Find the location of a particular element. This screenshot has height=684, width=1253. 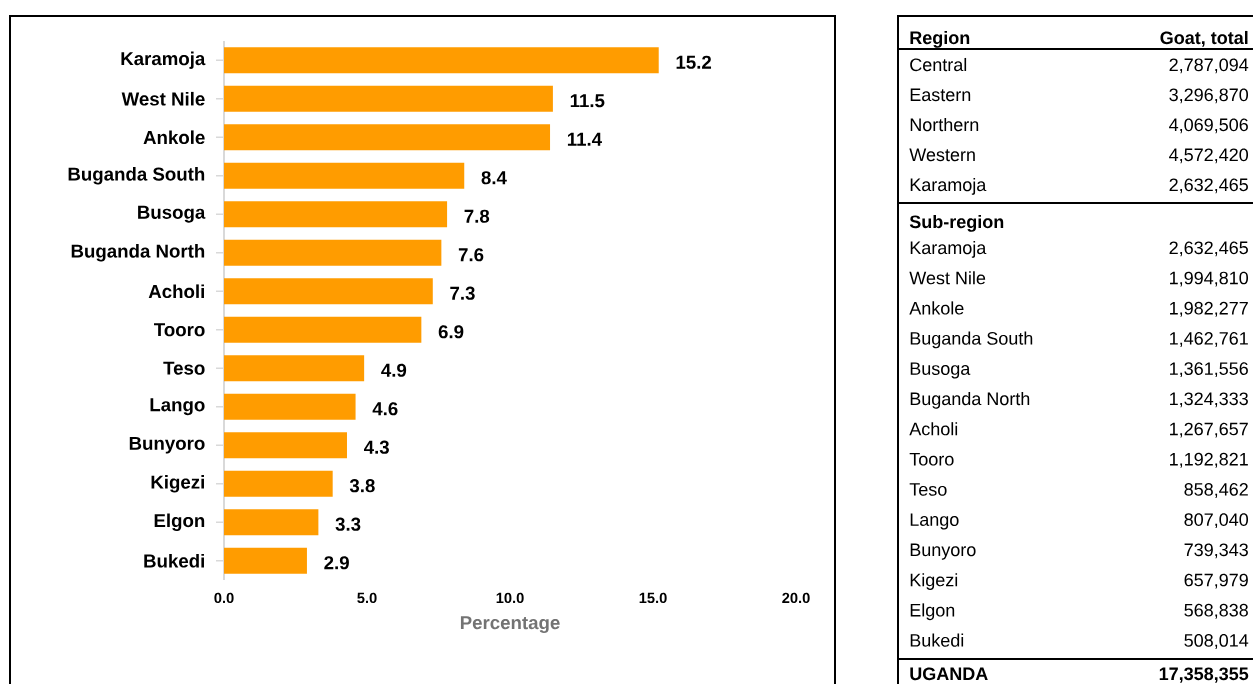

data-label: 4.9 is located at coordinates (394, 370).